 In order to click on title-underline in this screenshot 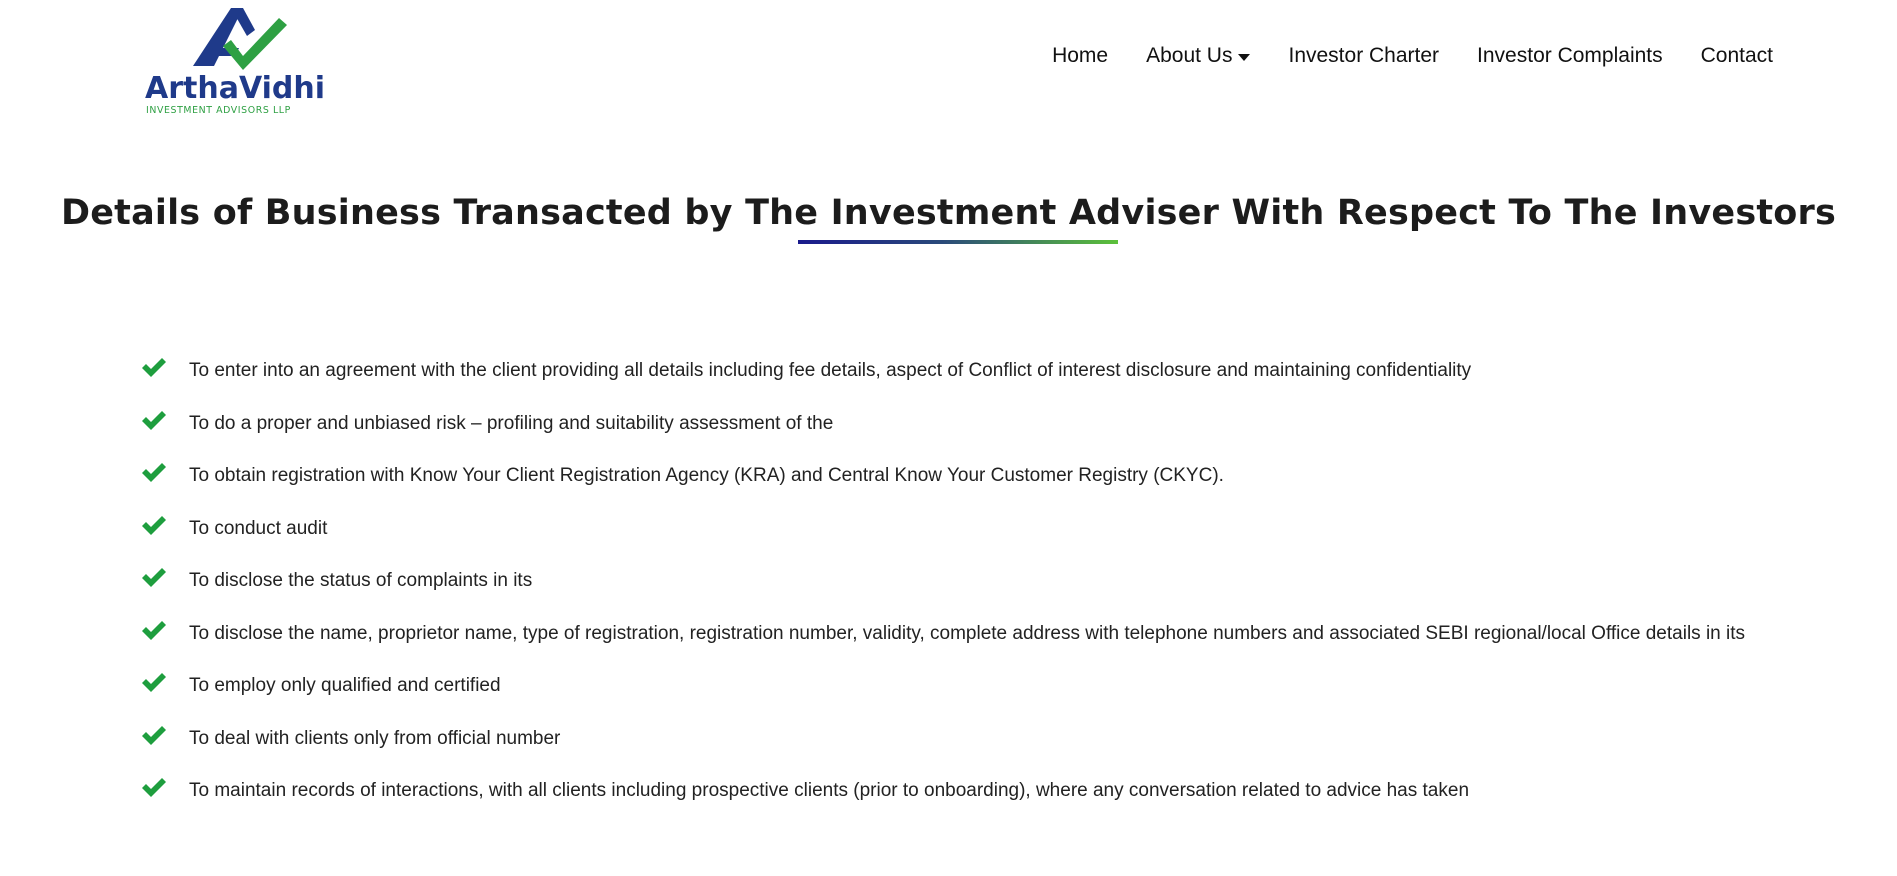, I will do `click(958, 242)`.